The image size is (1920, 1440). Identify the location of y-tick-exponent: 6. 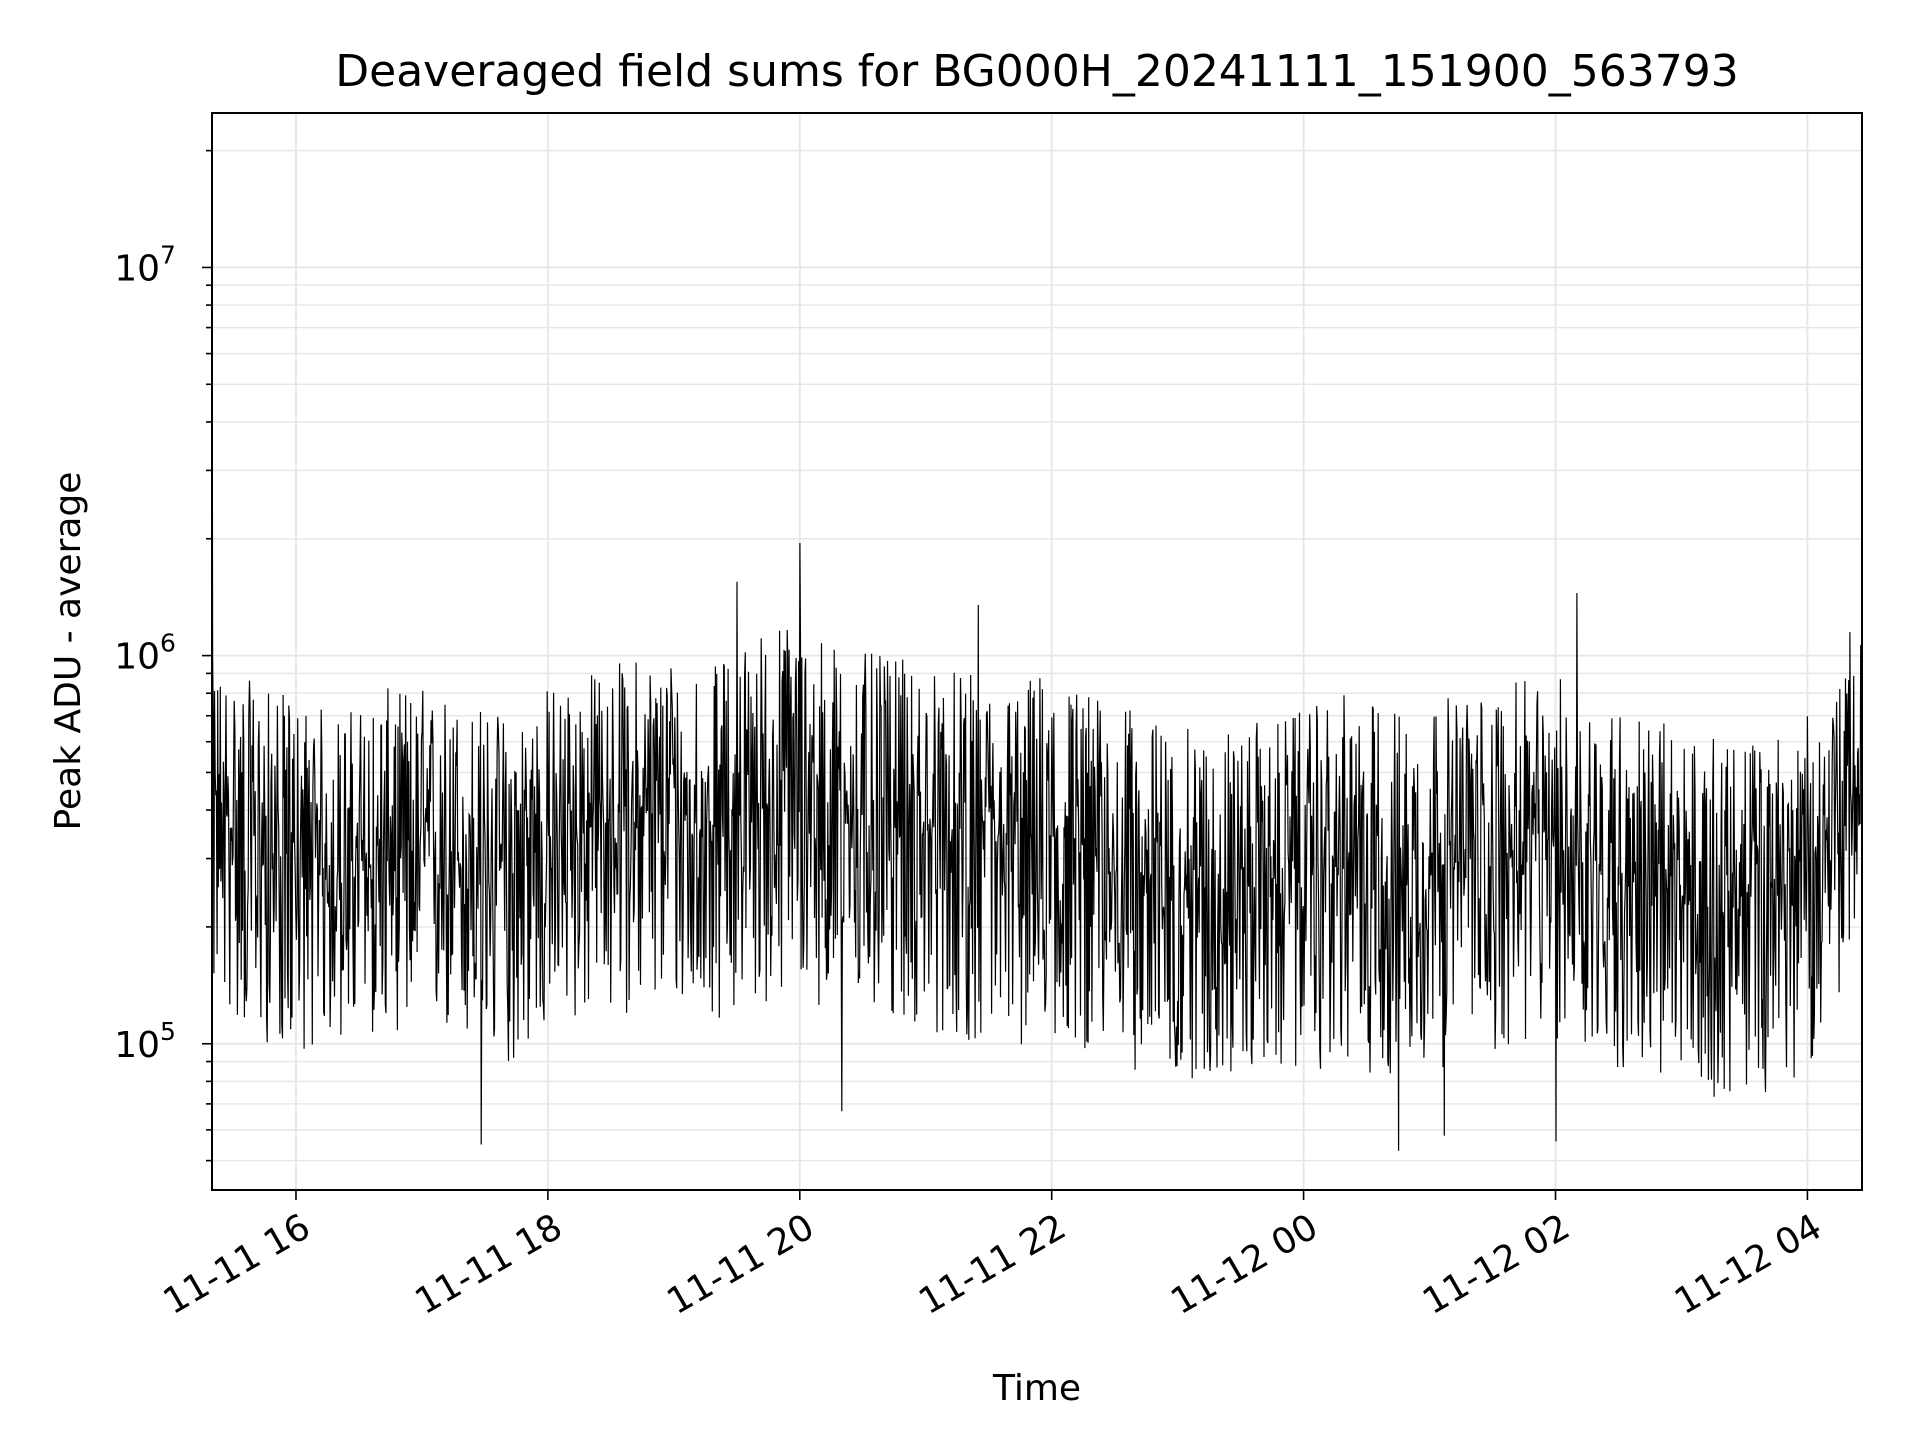
(168, 643).